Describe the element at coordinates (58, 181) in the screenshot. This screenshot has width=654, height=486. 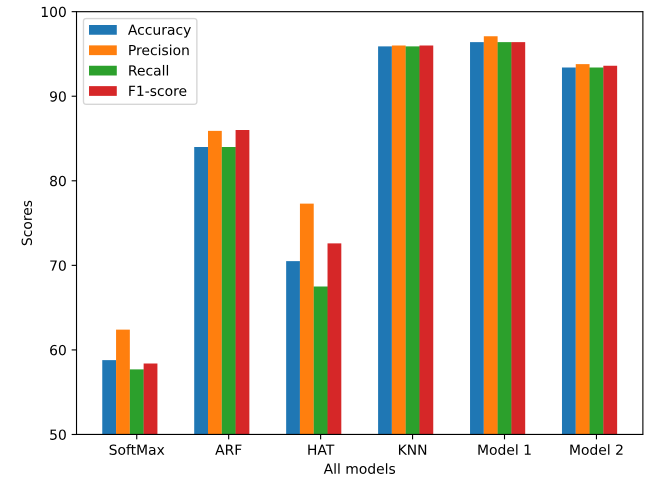
I see `y-tick-label: 80` at that location.